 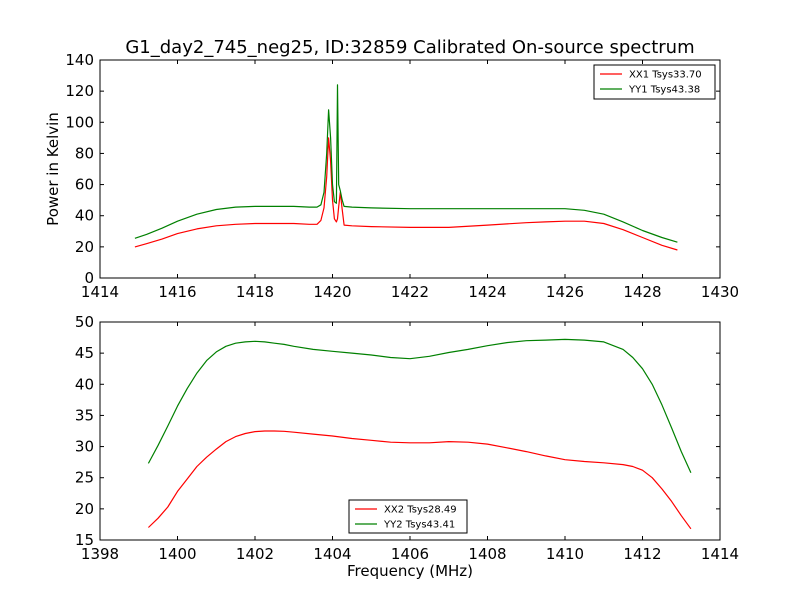 I want to click on y-tick-label-0-7: 140, so click(x=79, y=60).